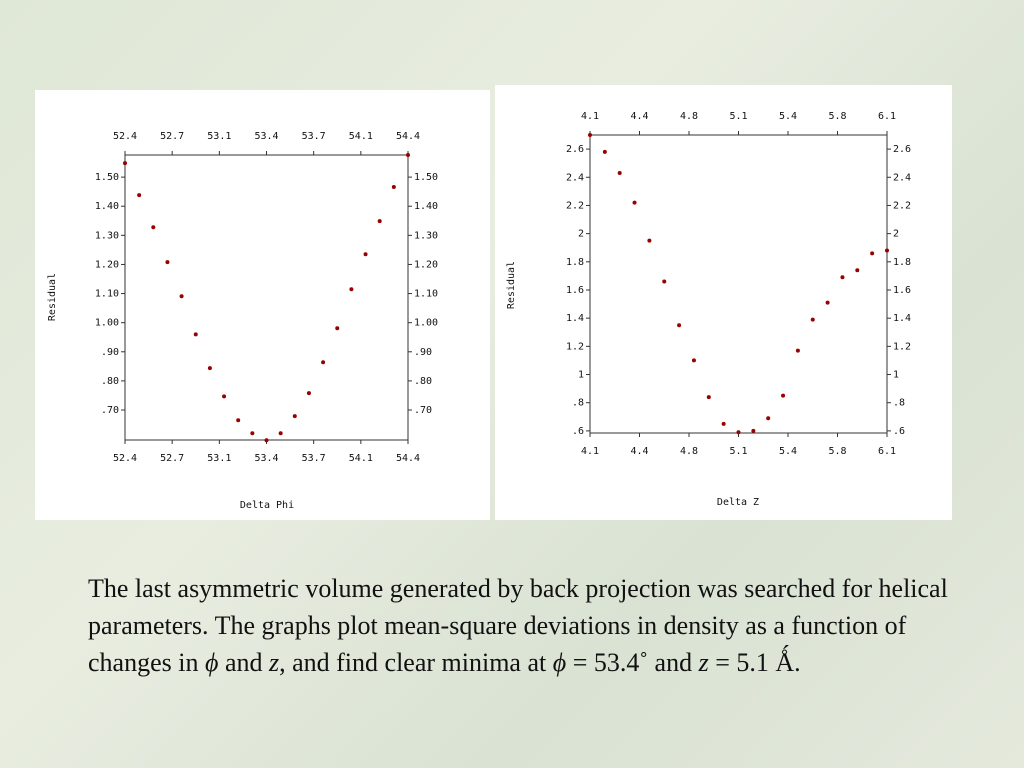  What do you see at coordinates (632, 662) in the screenshot?
I see `caption-text: = 53.4˚ and` at bounding box center [632, 662].